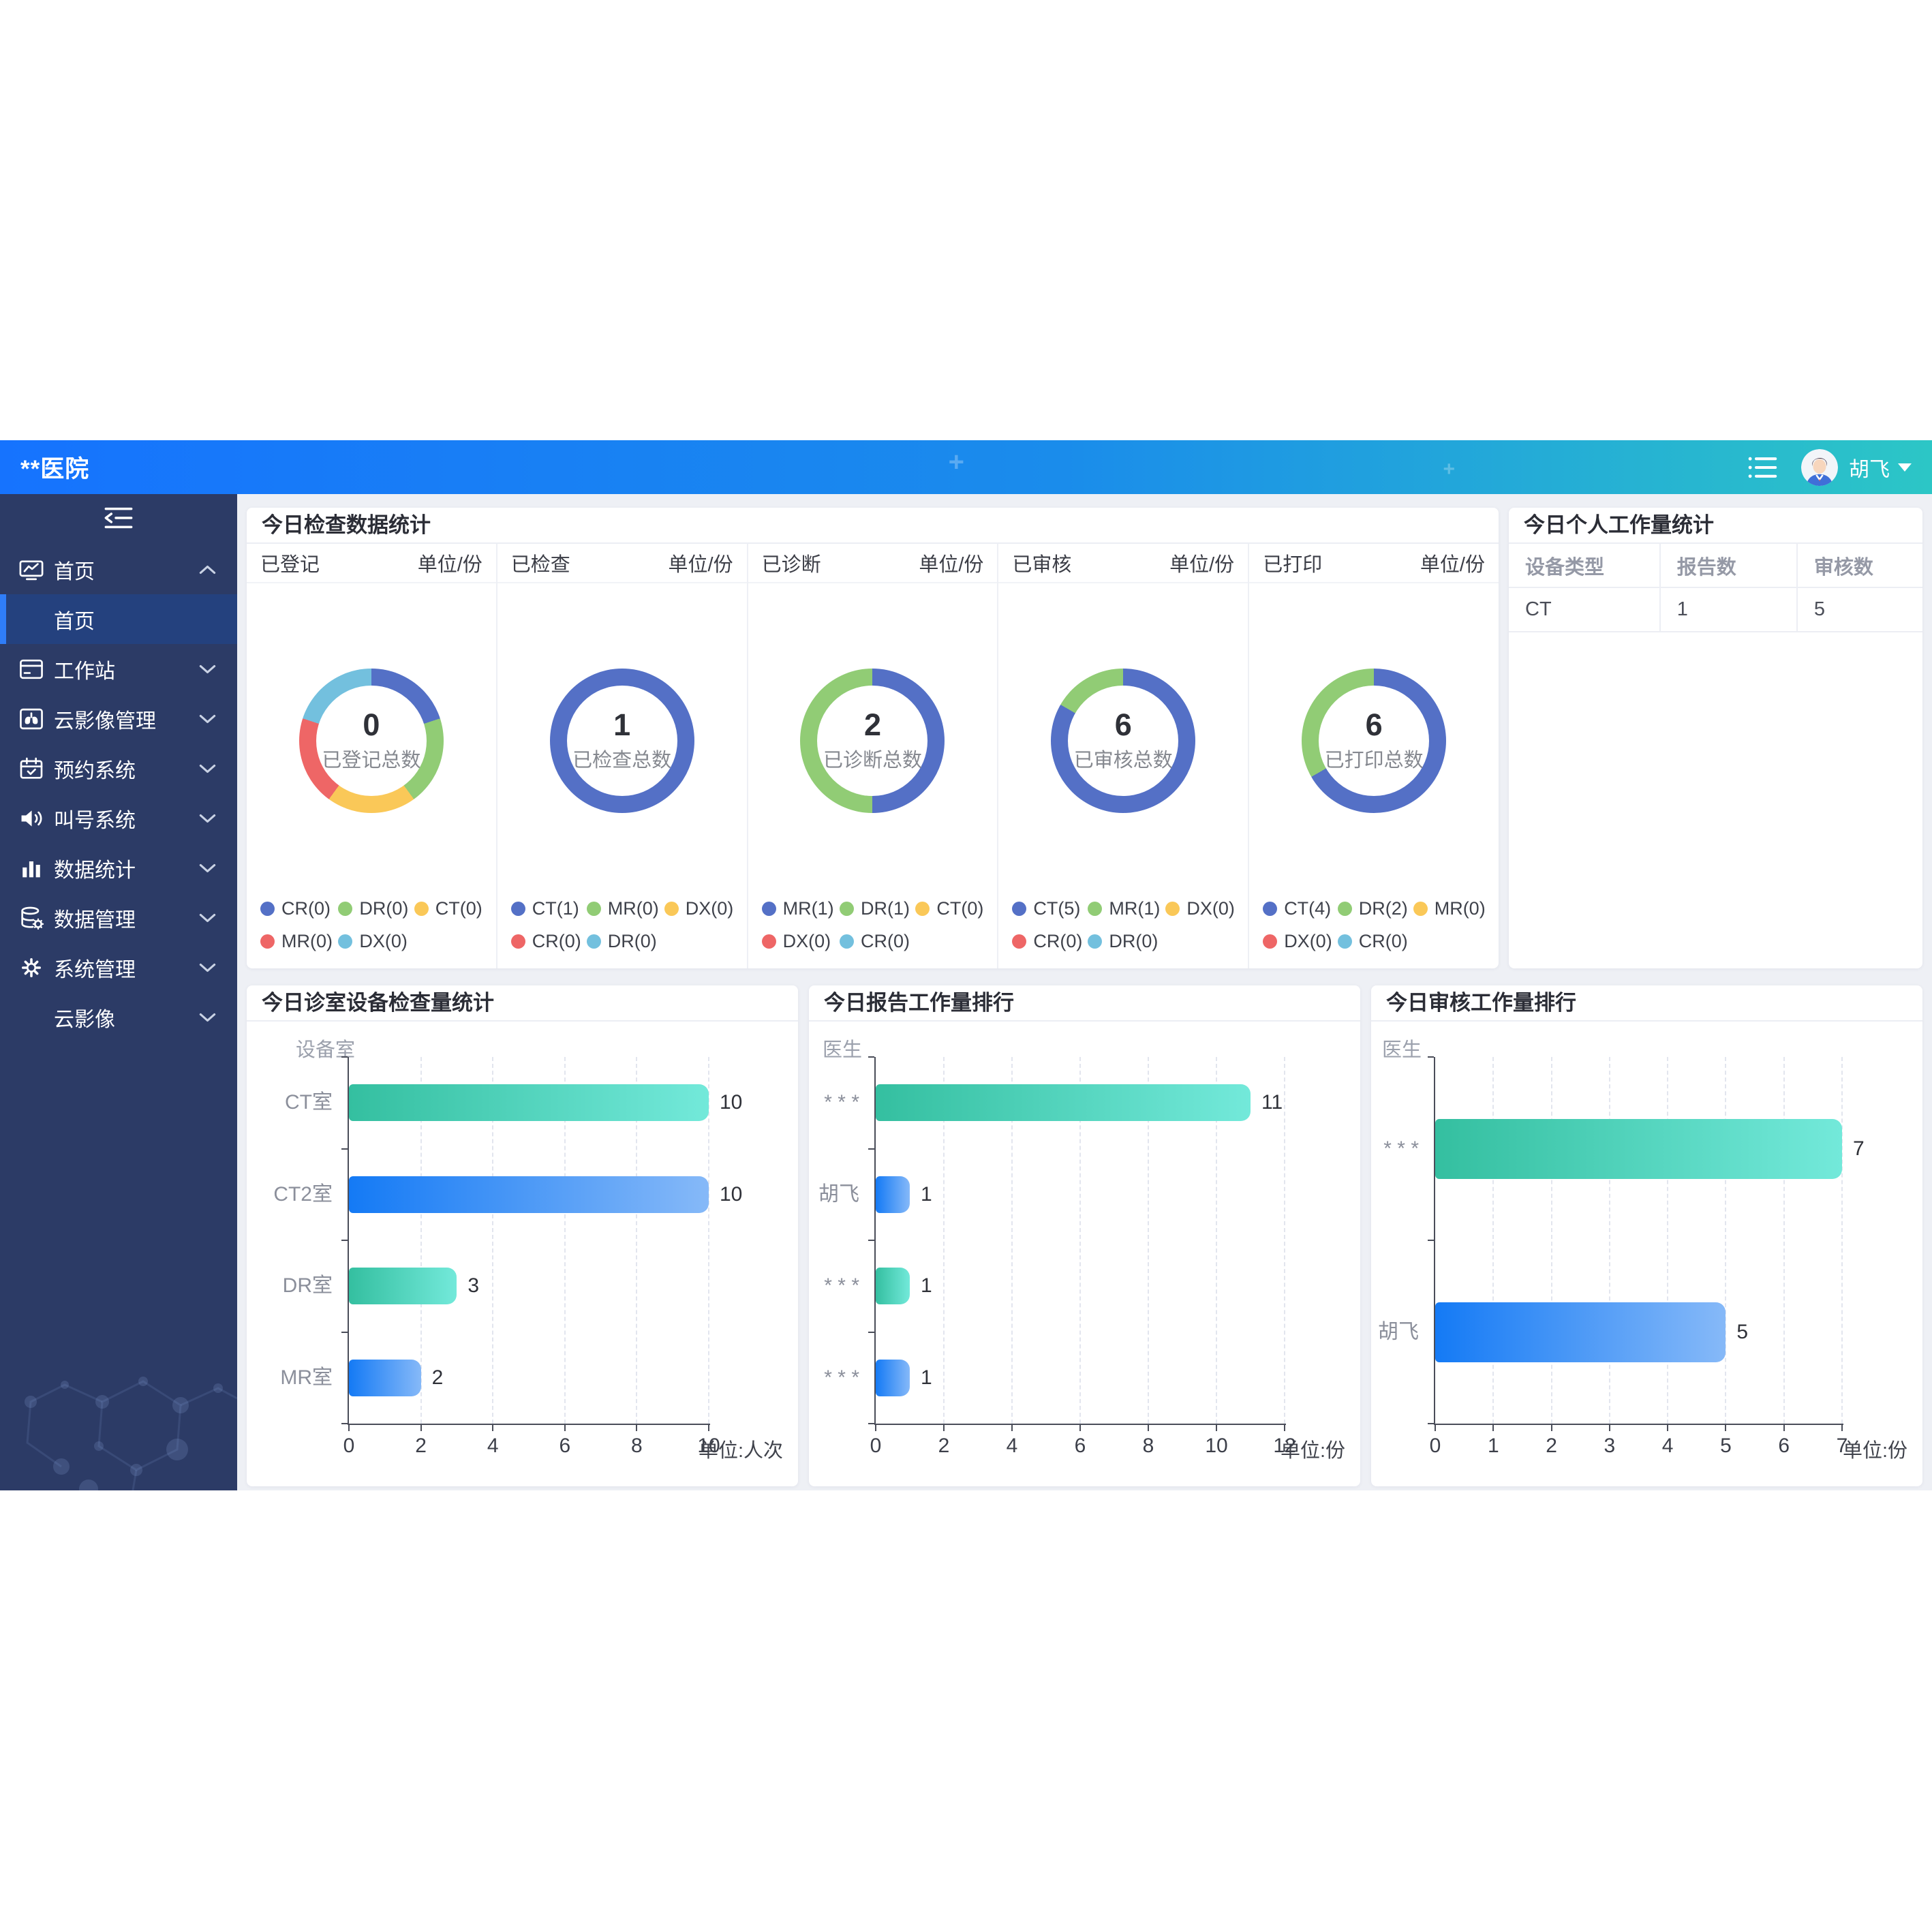 The width and height of the screenshot is (1932, 1932). Describe the element at coordinates (841, 1286) in the screenshot. I see `category-label-2: * * *` at that location.